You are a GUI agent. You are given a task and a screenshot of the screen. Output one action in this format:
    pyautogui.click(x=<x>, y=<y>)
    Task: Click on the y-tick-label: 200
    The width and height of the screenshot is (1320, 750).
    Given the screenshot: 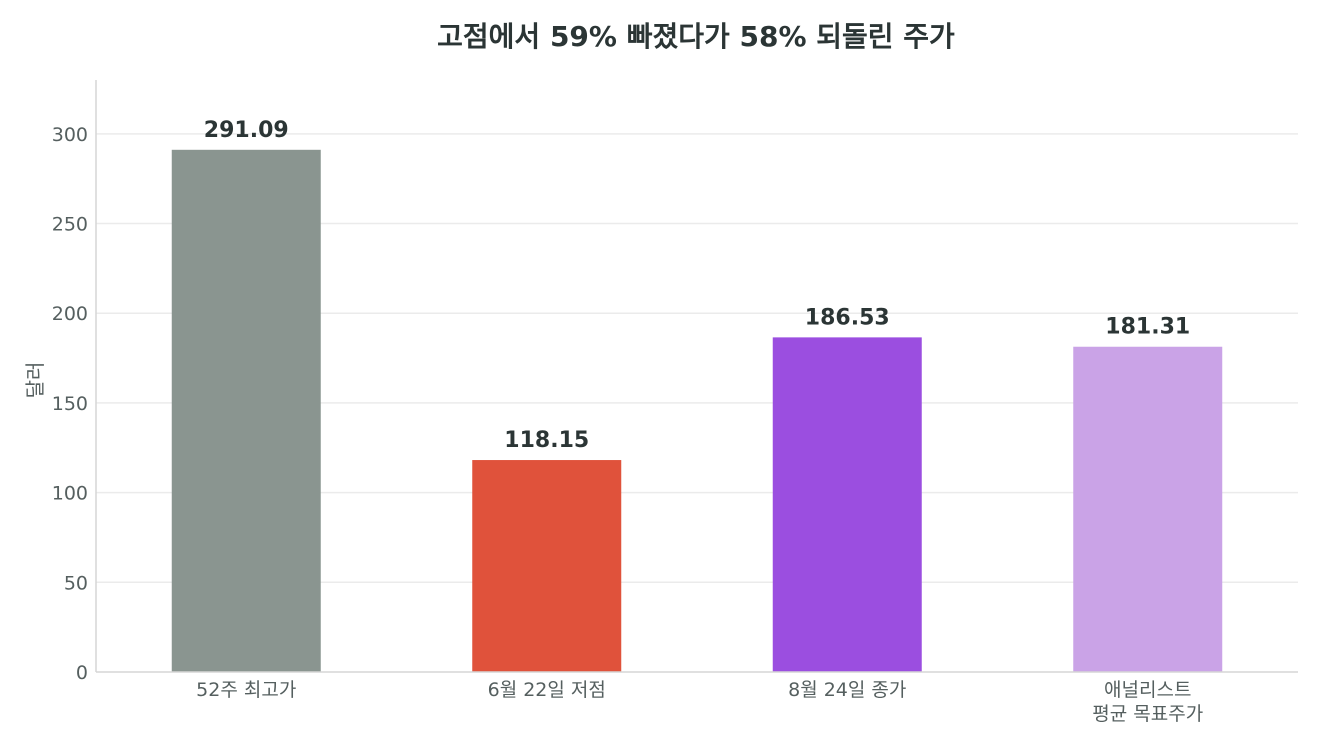 What is the action you would take?
    pyautogui.click(x=70, y=314)
    